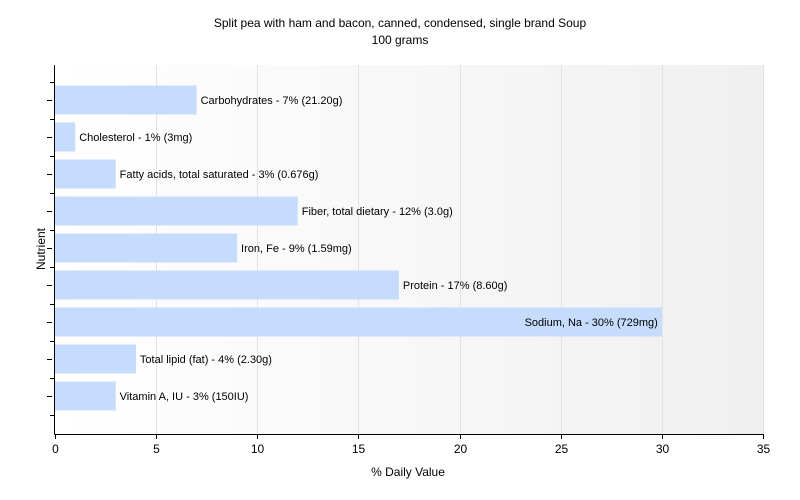  I want to click on bar-data-label: Cholesterol - 1% (3mg), so click(135, 138).